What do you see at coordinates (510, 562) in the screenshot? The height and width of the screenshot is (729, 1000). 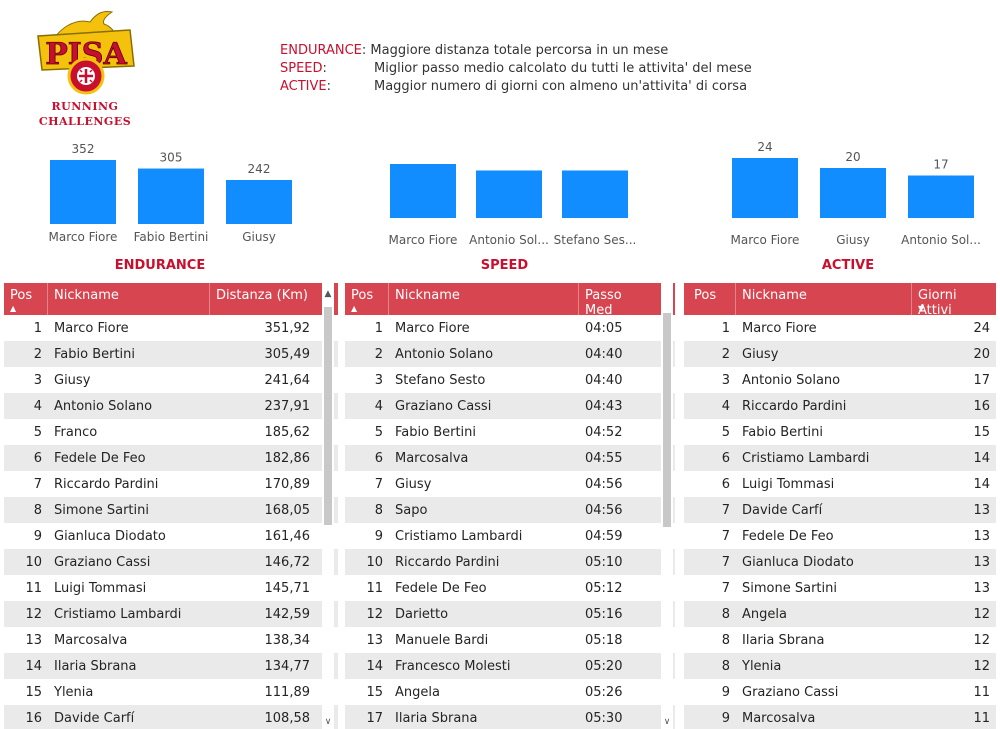 I see `table-row: 10 Riccardo Pardini 05:10` at bounding box center [510, 562].